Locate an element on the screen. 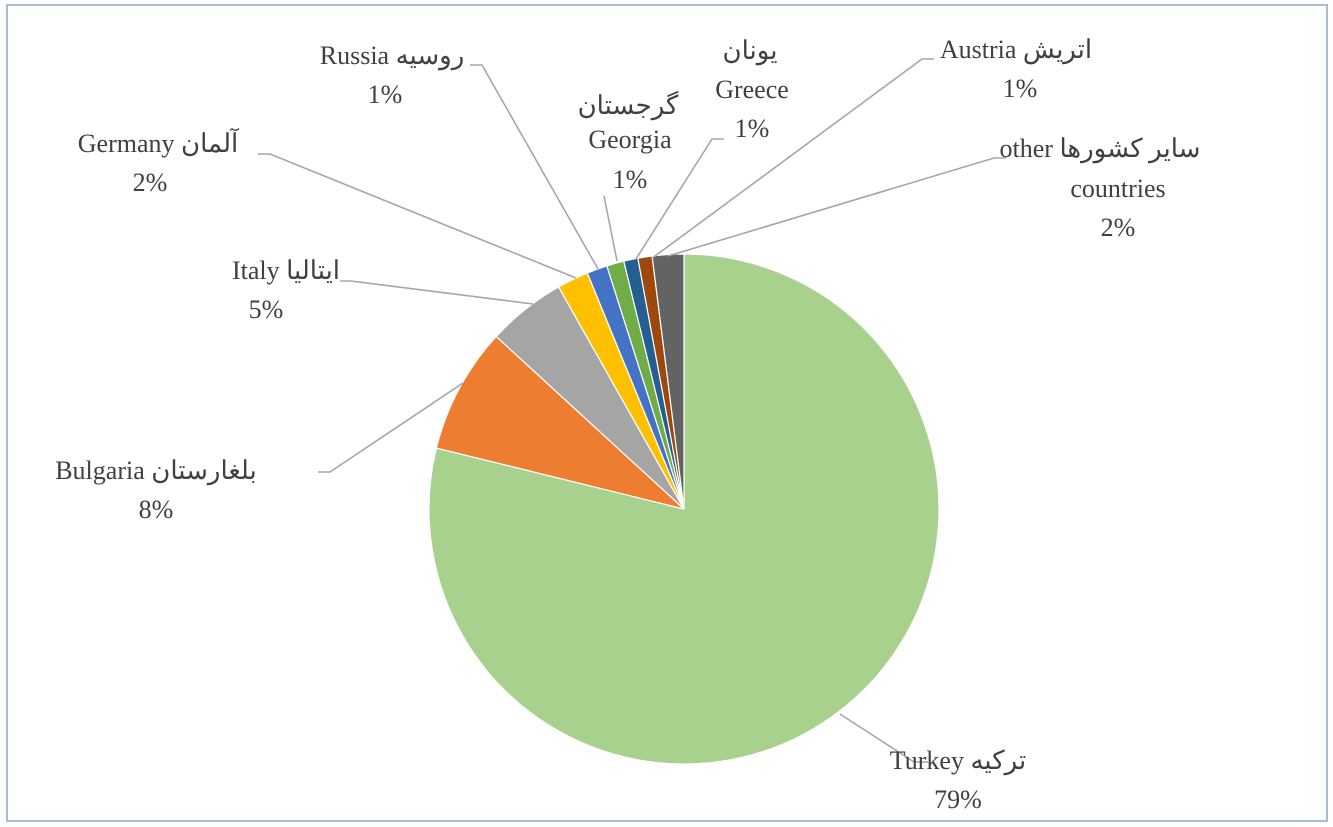 This screenshot has height=827, width=1333. leader-line-italy is located at coordinates (437, 292).